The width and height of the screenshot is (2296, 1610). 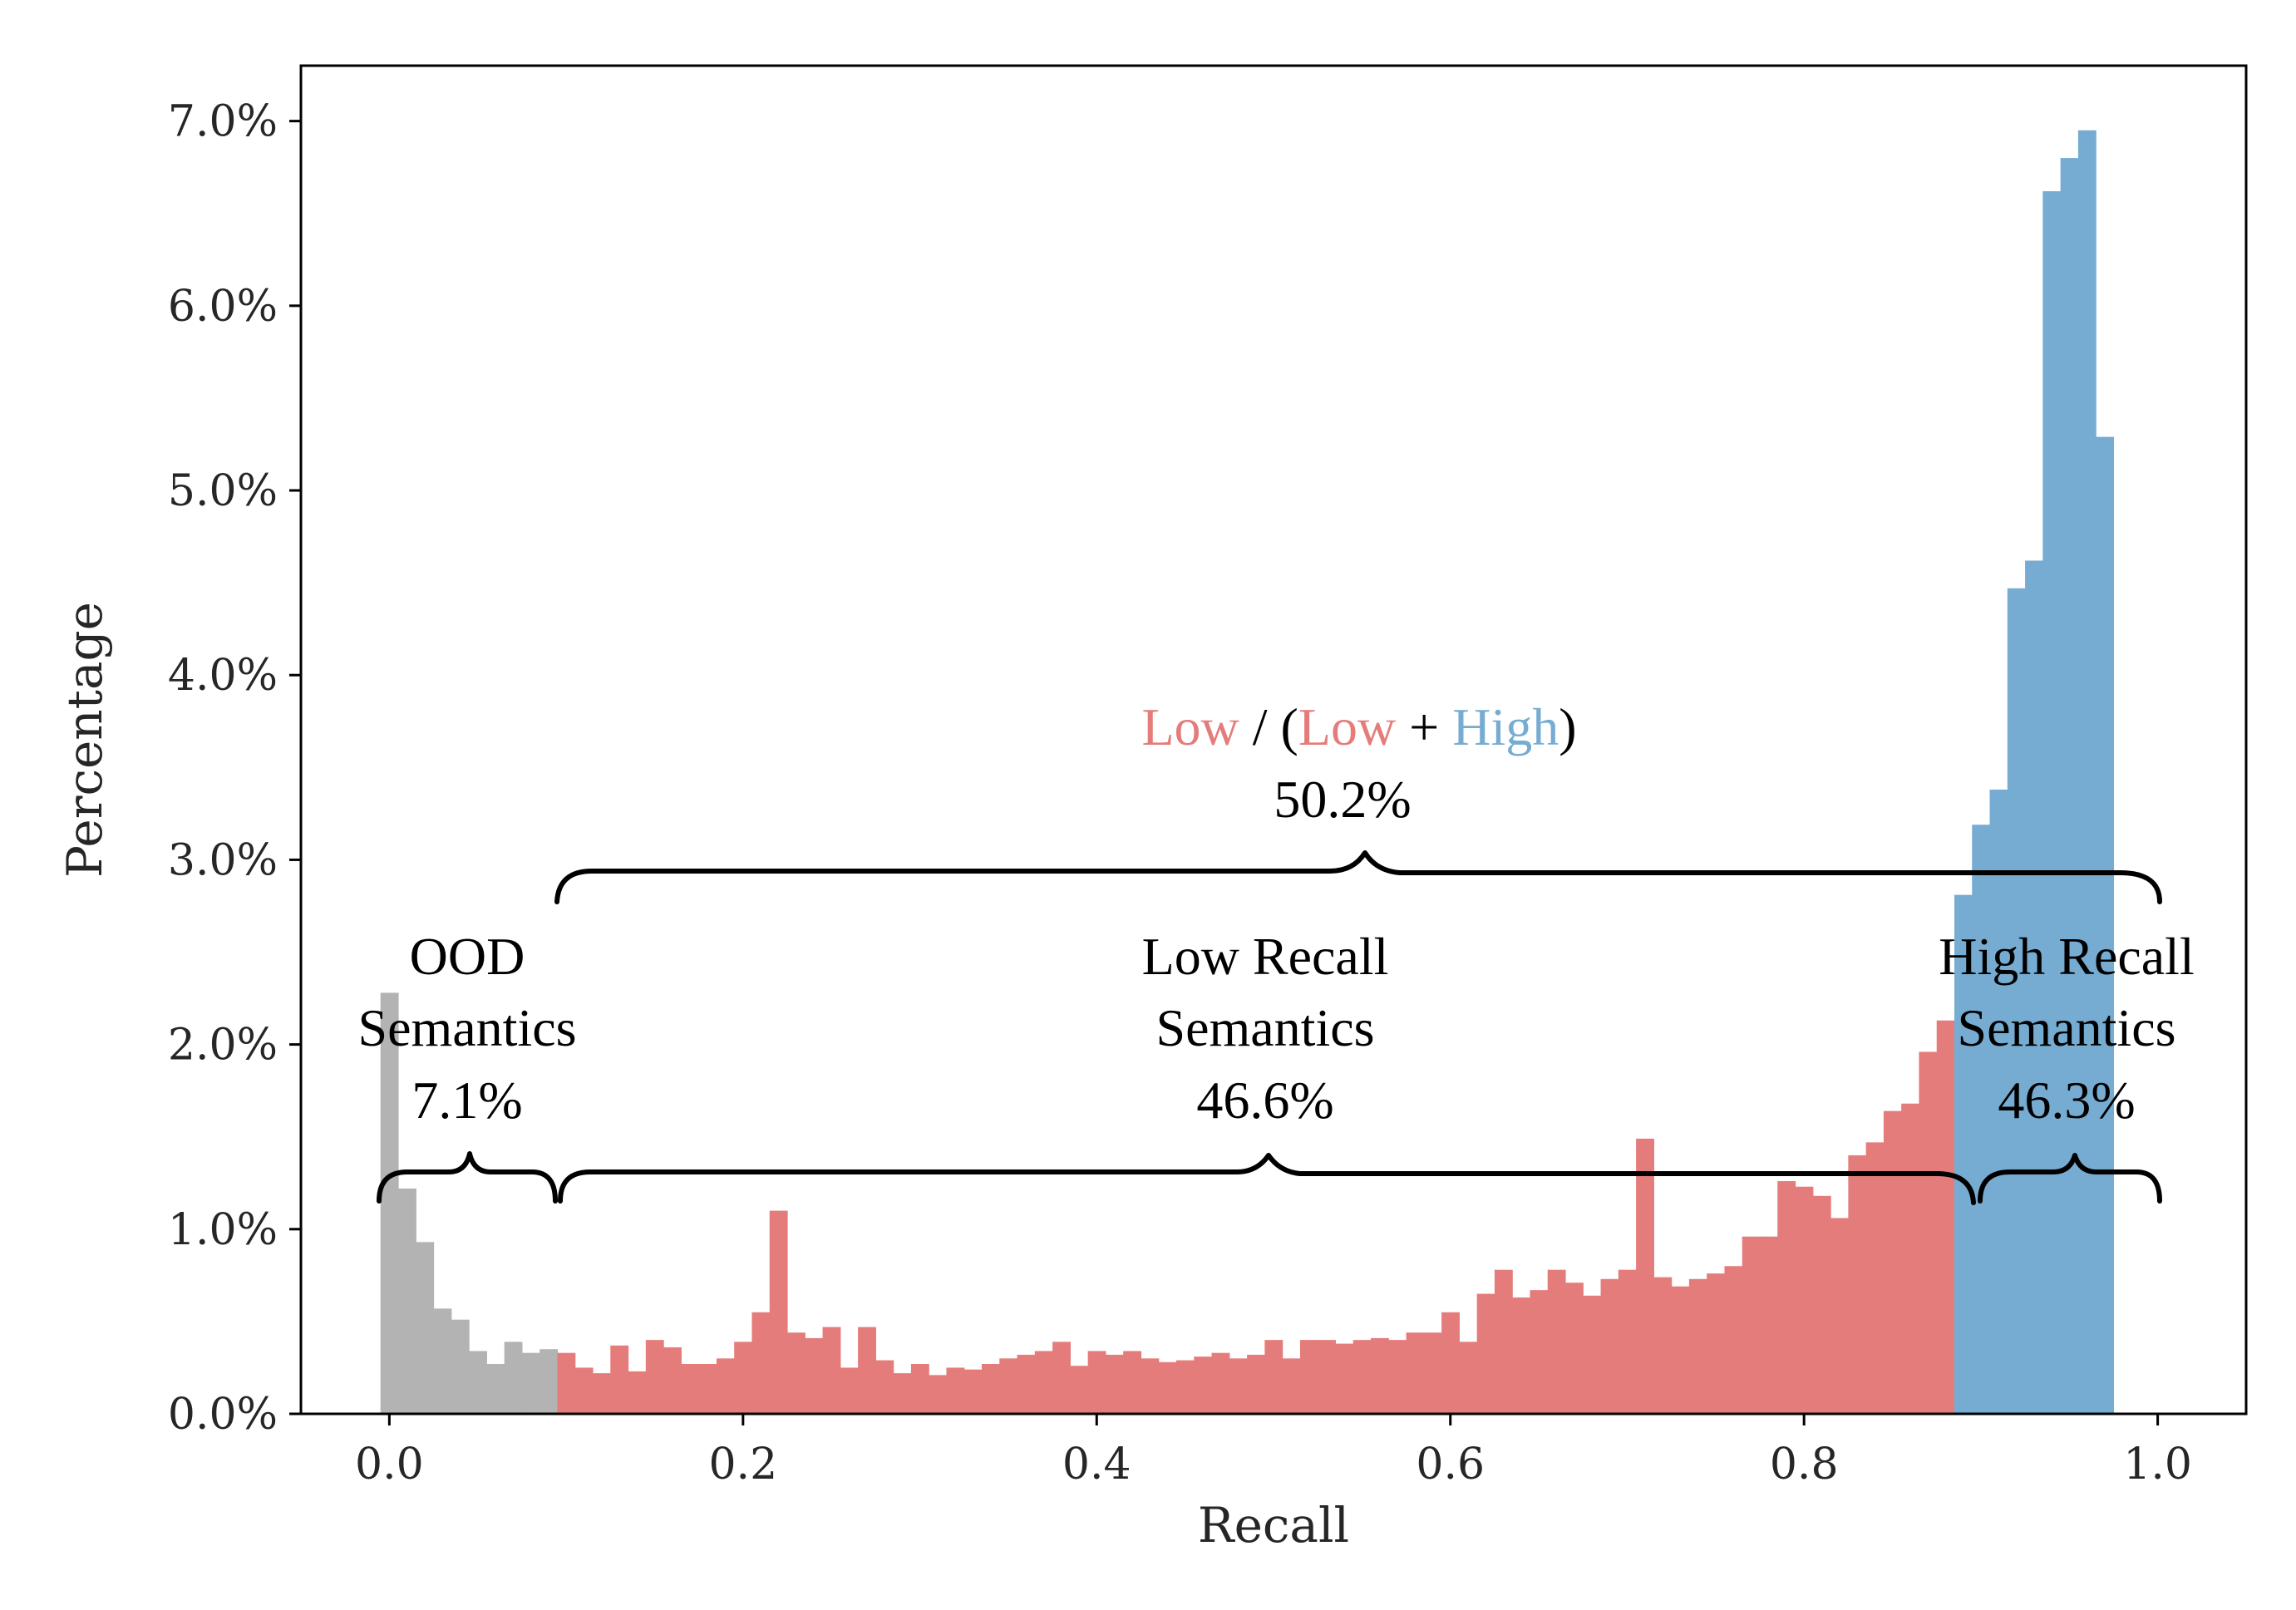 I want to click on y-axis-label: Percentage, so click(x=85, y=740).